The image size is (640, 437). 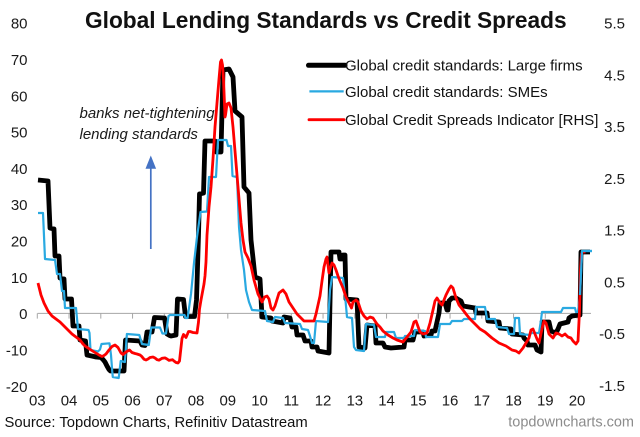 I want to click on svg-text: topdowncharts.com, so click(x=571, y=423).